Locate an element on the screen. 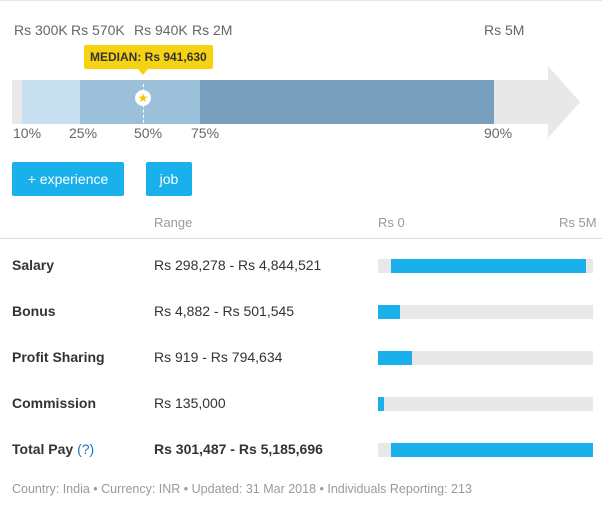 Image resolution: width=602 pixels, height=521 pixels. range-arrow is located at coordinates (564, 102).